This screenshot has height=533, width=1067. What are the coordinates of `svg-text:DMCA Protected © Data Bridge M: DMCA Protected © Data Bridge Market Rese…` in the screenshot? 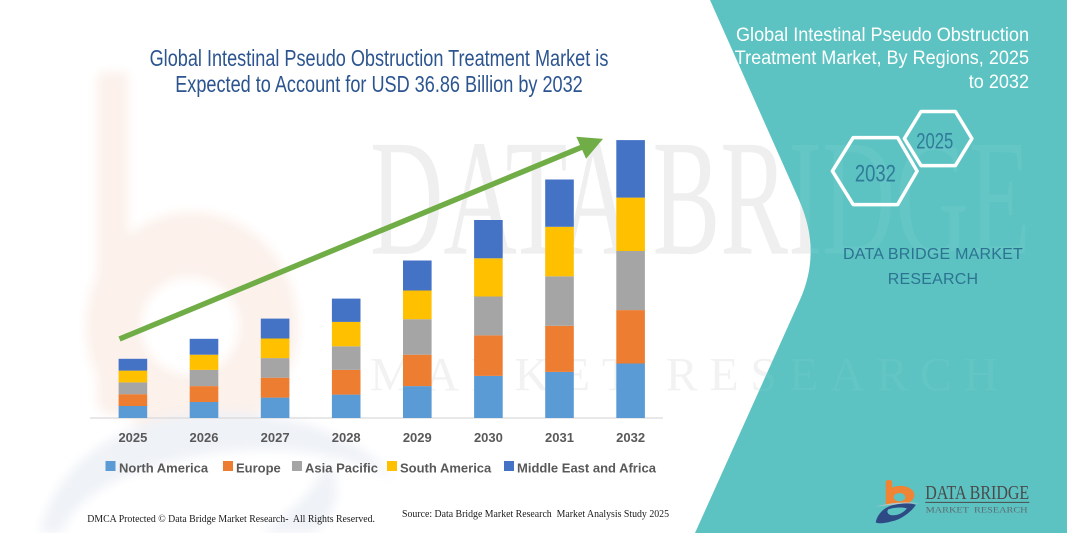 It's located at (231, 519).